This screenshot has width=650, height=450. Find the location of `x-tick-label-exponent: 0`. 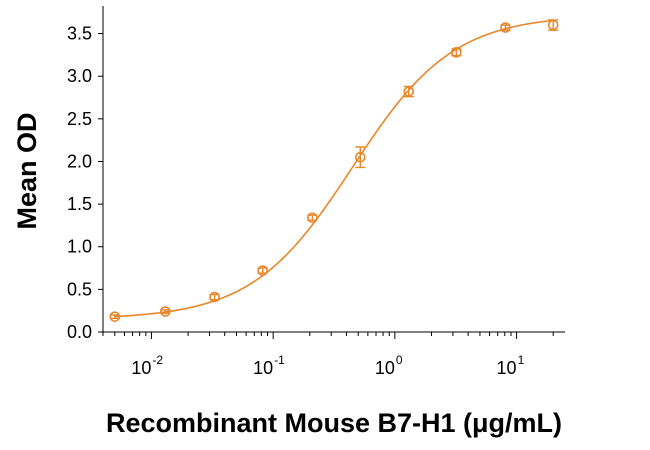

x-tick-label-exponent: 0 is located at coordinates (399, 360).